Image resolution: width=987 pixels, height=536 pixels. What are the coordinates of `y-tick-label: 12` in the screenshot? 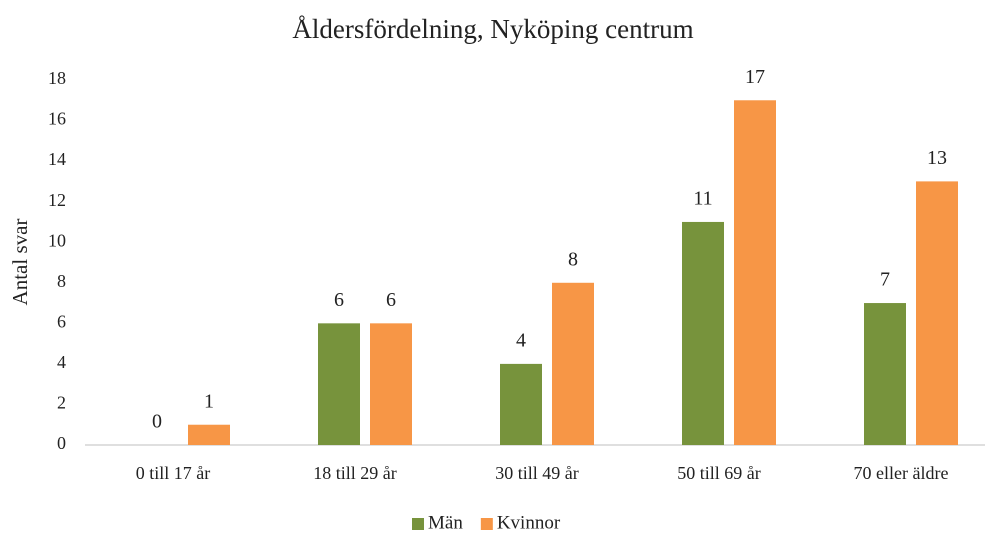 It's located at (57, 200).